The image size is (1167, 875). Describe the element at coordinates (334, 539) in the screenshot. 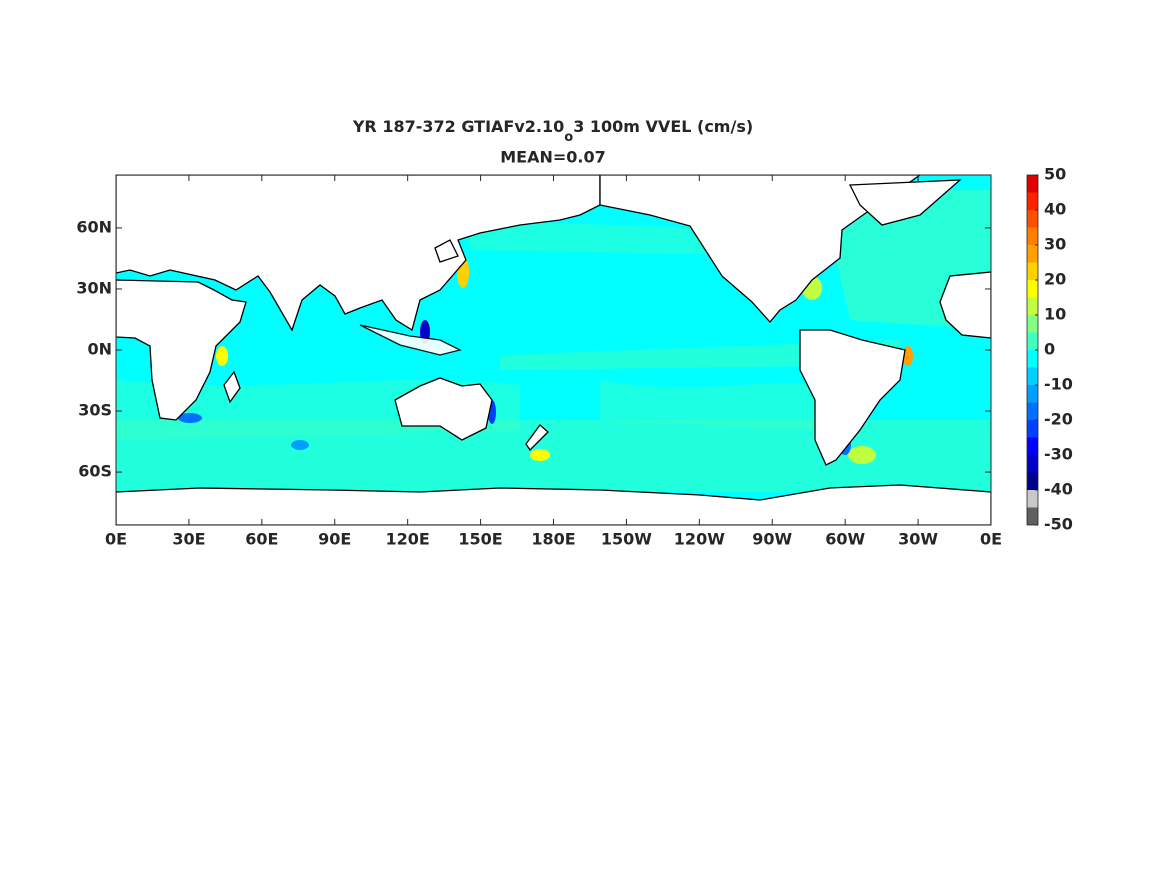

I see `x-tick-label: 90E` at that location.